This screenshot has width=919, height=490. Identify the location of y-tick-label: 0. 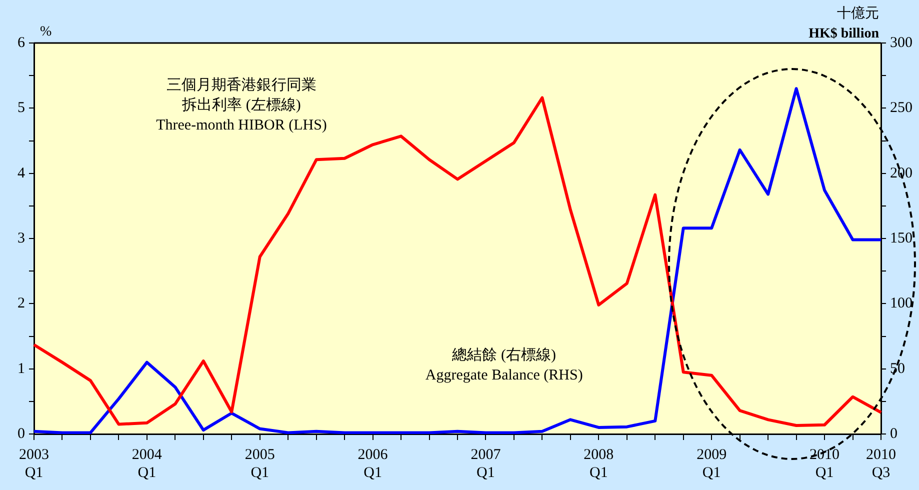
(21, 434).